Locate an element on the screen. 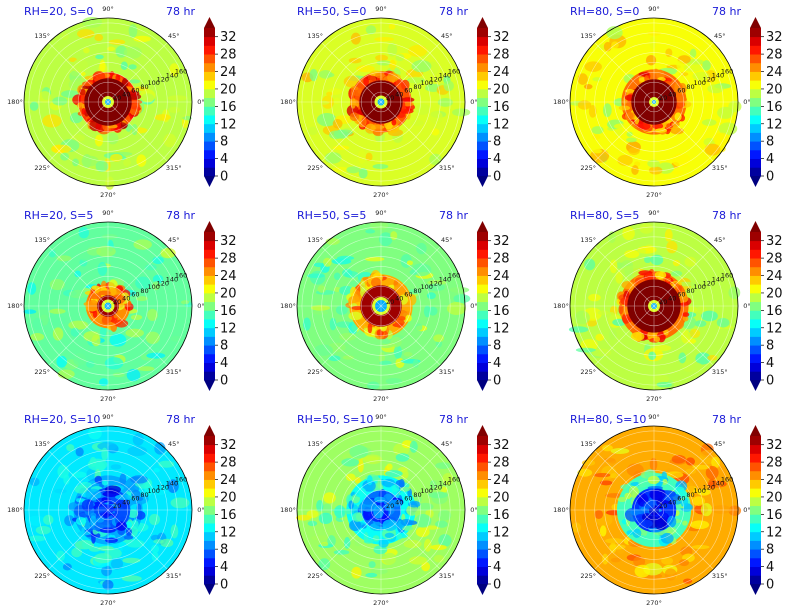  angle-tick-label: 135° is located at coordinates (315, 444).